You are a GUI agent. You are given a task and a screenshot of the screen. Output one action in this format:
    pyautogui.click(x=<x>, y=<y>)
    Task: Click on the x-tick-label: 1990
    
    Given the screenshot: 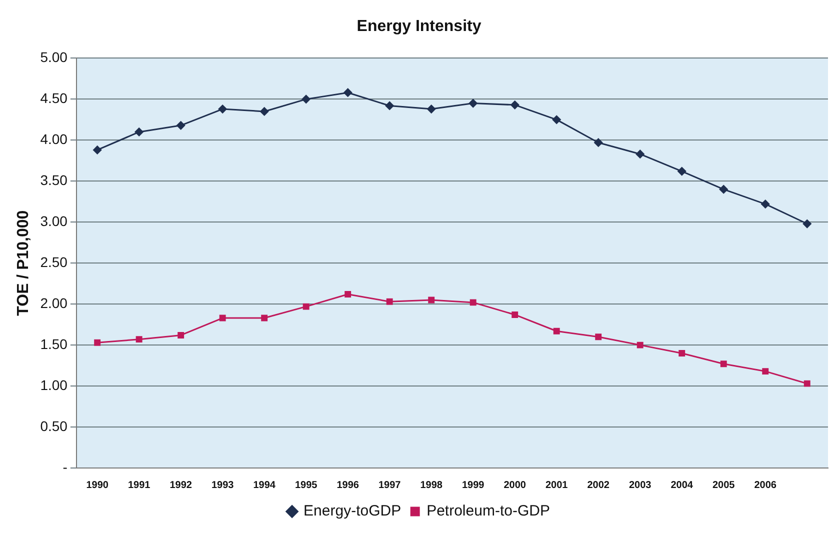 What is the action you would take?
    pyautogui.click(x=97, y=485)
    